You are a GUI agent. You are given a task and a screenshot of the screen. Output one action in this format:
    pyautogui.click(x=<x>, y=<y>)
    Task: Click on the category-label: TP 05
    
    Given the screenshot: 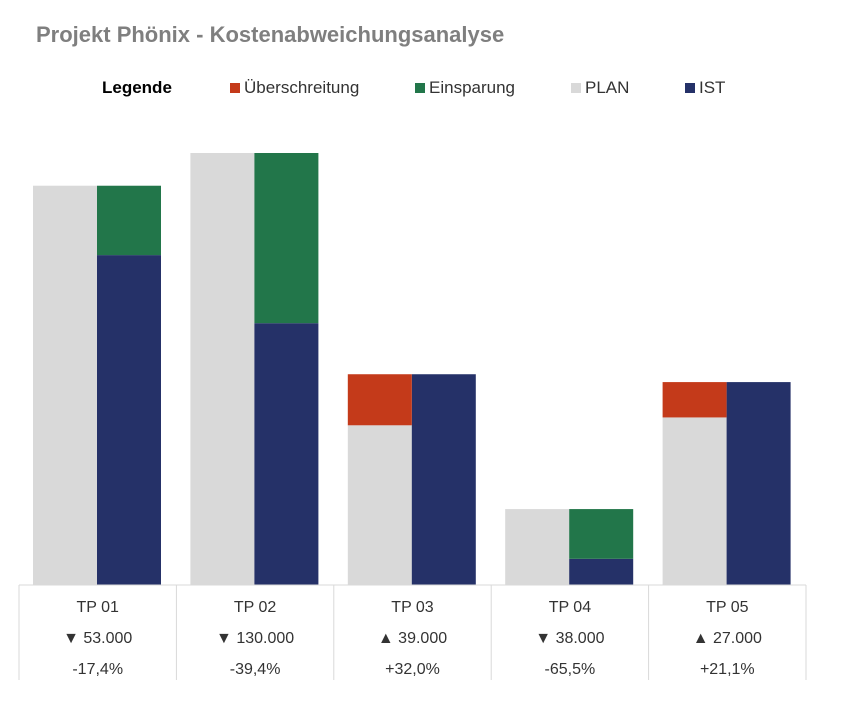 What is the action you would take?
    pyautogui.click(x=727, y=607)
    